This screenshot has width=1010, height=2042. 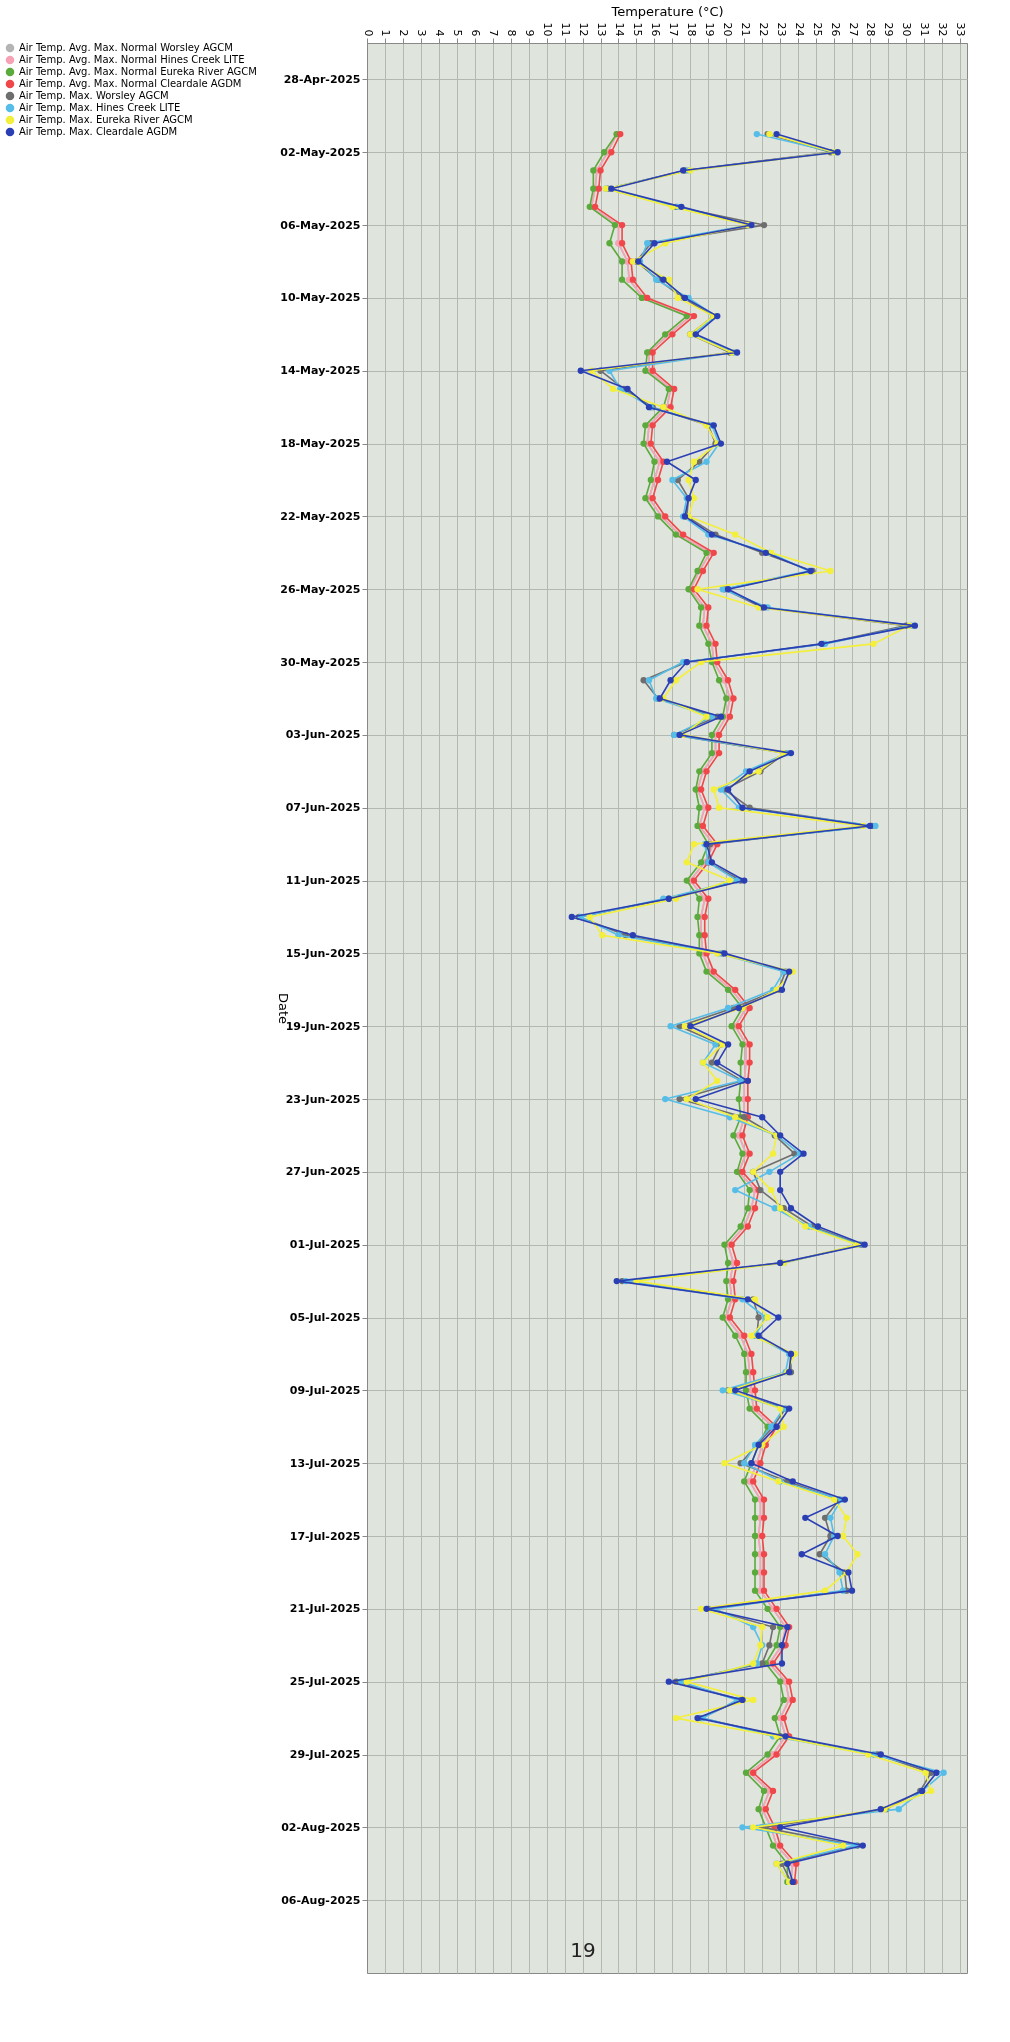 What do you see at coordinates (512, 33) in the screenshot?
I see `x-tick-label: 8` at bounding box center [512, 33].